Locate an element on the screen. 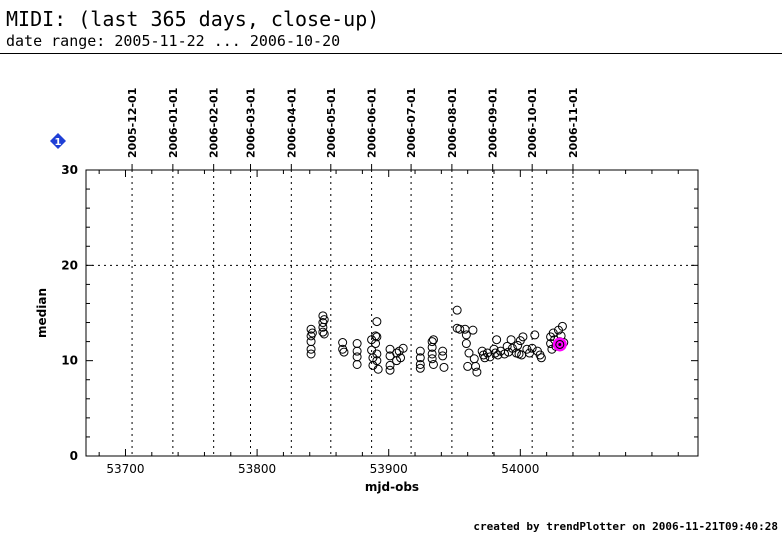 The height and width of the screenshot is (542, 782). header-divider is located at coordinates (391, 53).